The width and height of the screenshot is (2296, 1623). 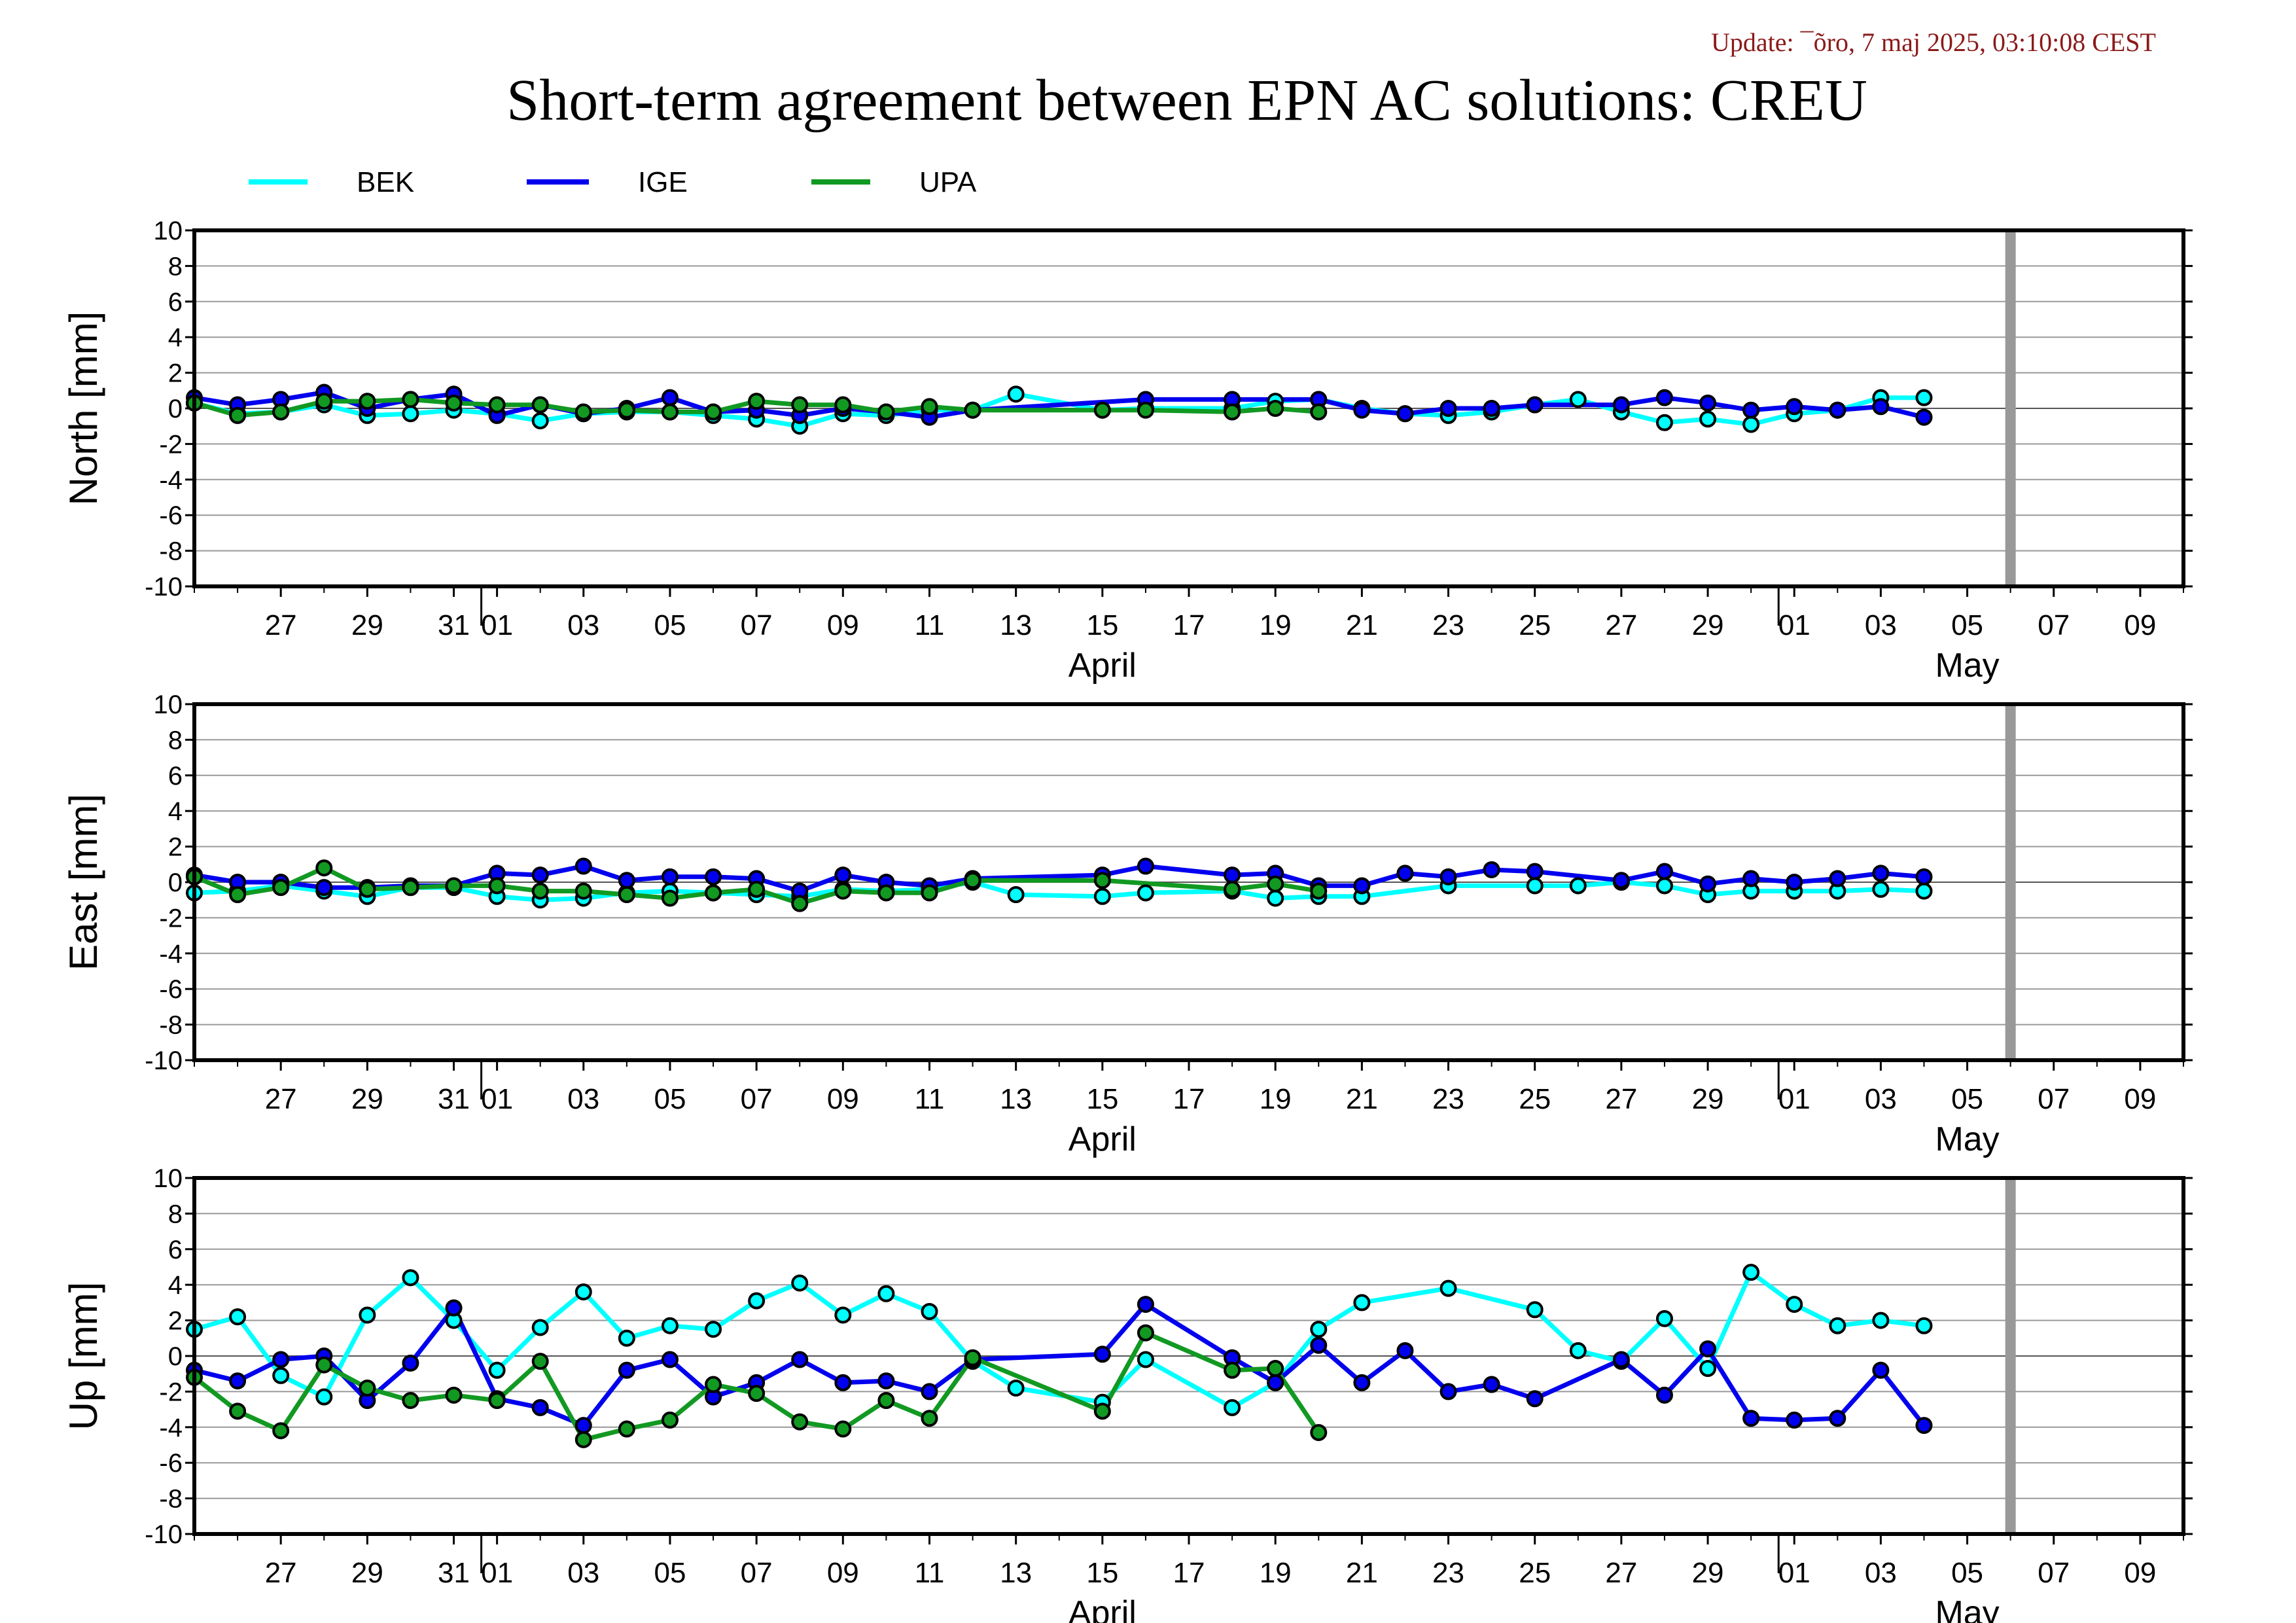 What do you see at coordinates (1102, 625) in the screenshot?
I see `x-tick-label: 15` at bounding box center [1102, 625].